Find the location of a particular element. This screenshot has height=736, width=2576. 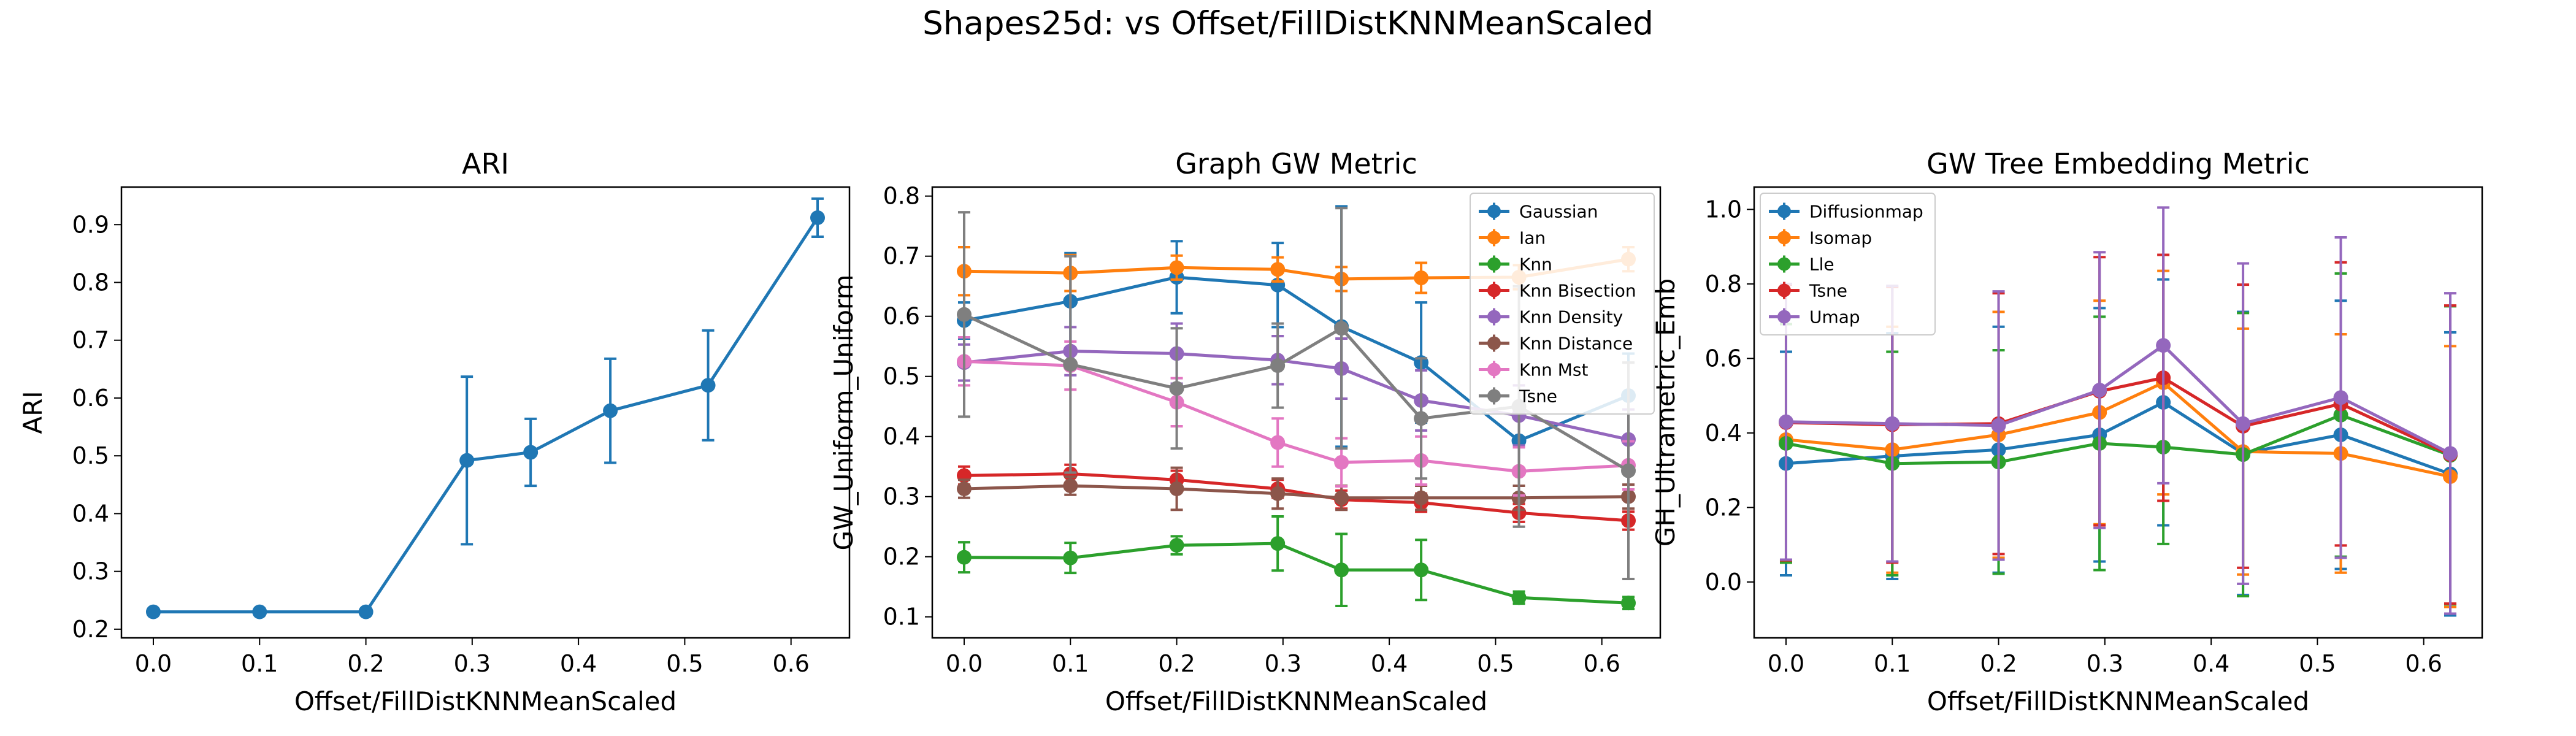

legend-label: Knn Mst is located at coordinates (1554, 370).